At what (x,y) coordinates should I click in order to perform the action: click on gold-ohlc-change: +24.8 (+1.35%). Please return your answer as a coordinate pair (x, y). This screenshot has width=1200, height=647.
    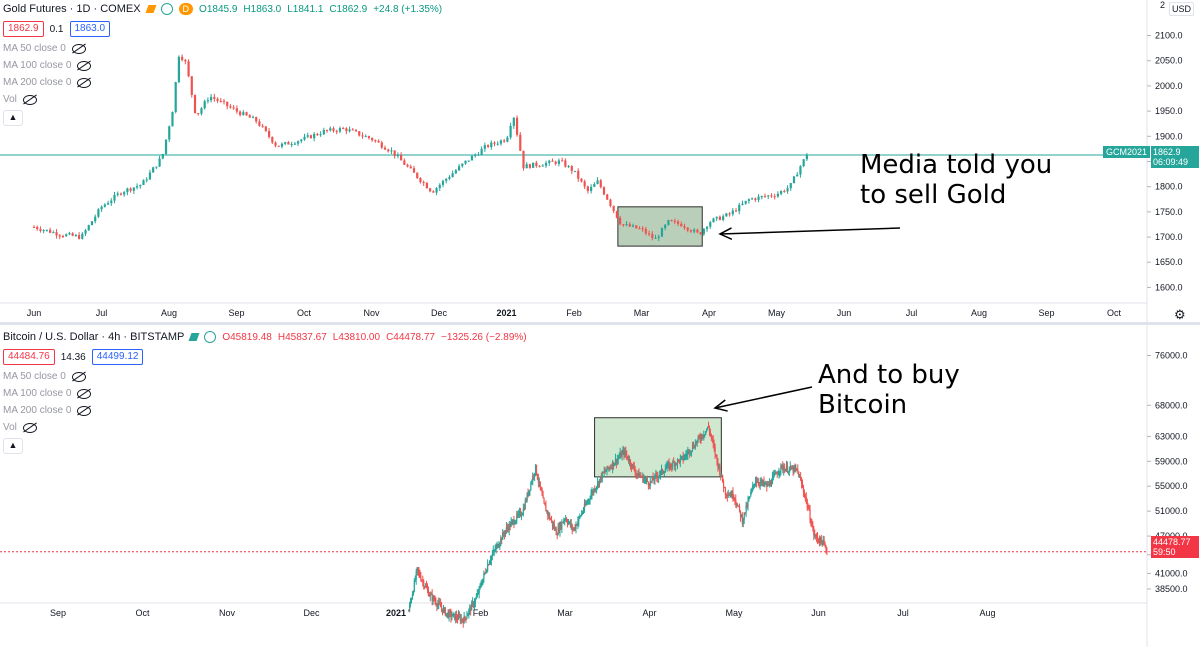
    Looking at the image, I should click on (407, 9).